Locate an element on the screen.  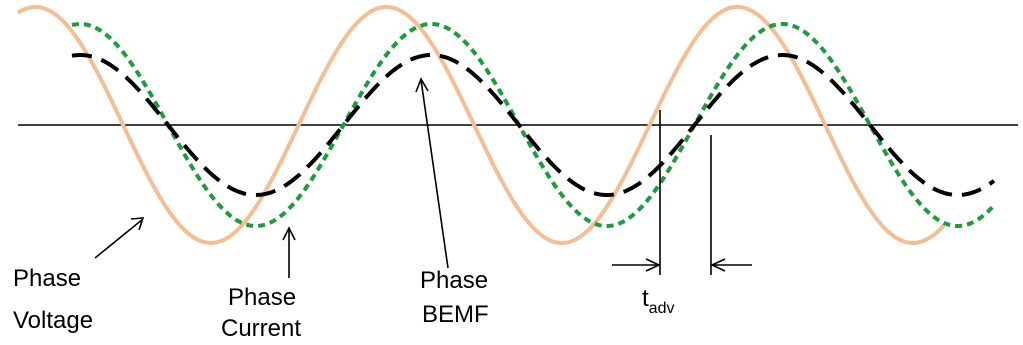
voltage-pointer-head is located at coordinates (137, 224).